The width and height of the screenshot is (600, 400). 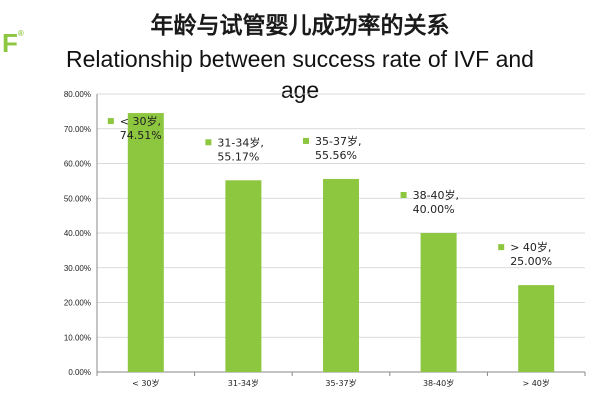 What do you see at coordinates (140, 121) in the screenshot?
I see `data-label: < 30岁,` at bounding box center [140, 121].